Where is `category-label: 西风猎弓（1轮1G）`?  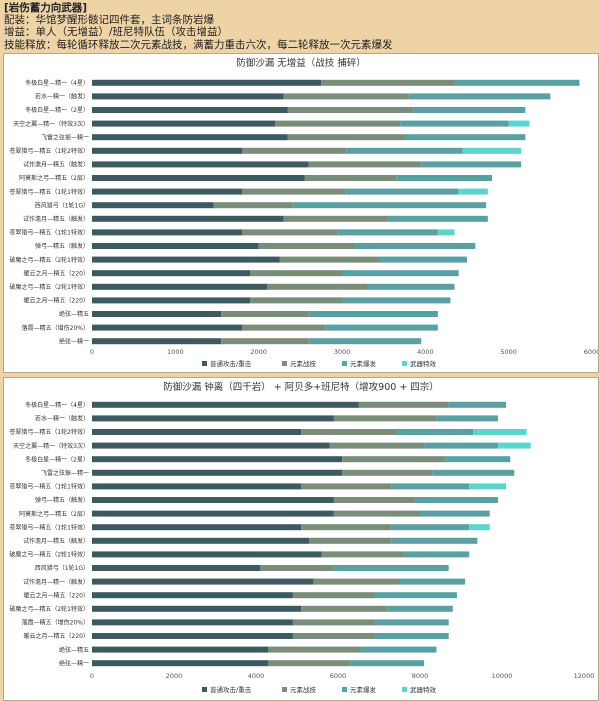
category-label: 西风猎弓（1轮1G） is located at coordinates (62, 568).